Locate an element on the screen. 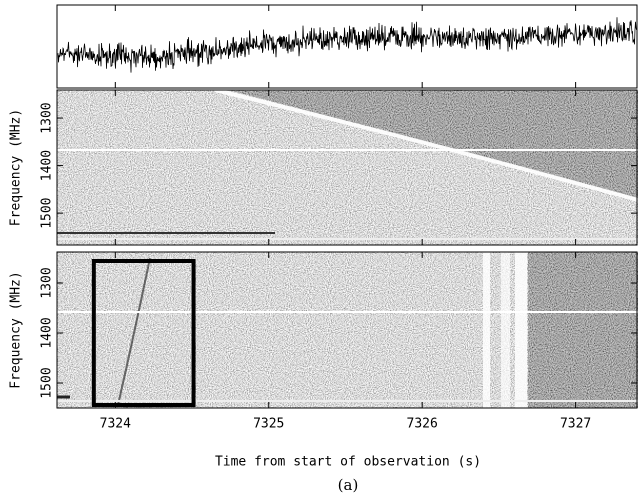 The height and width of the screenshot is (500, 638). time-series-trace is located at coordinates (347, 45).